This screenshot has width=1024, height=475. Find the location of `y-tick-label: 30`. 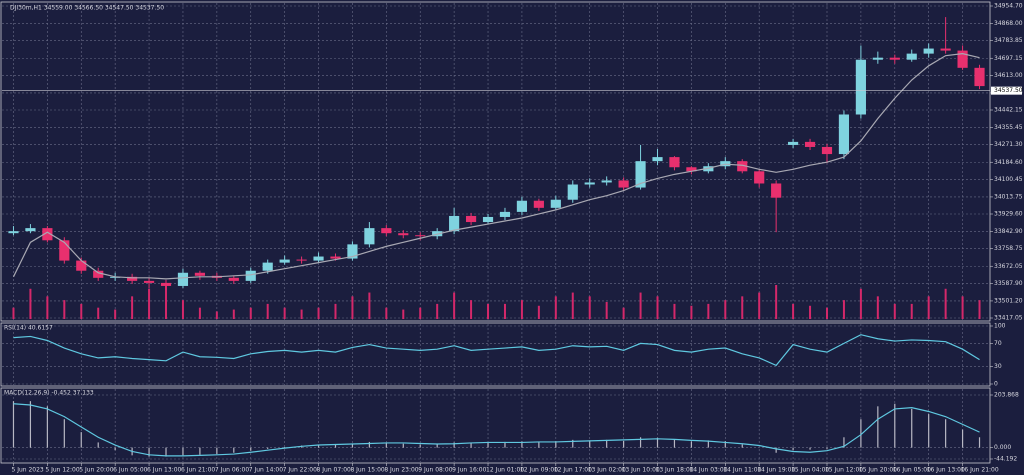

y-tick-label: 30 is located at coordinates (998, 366).